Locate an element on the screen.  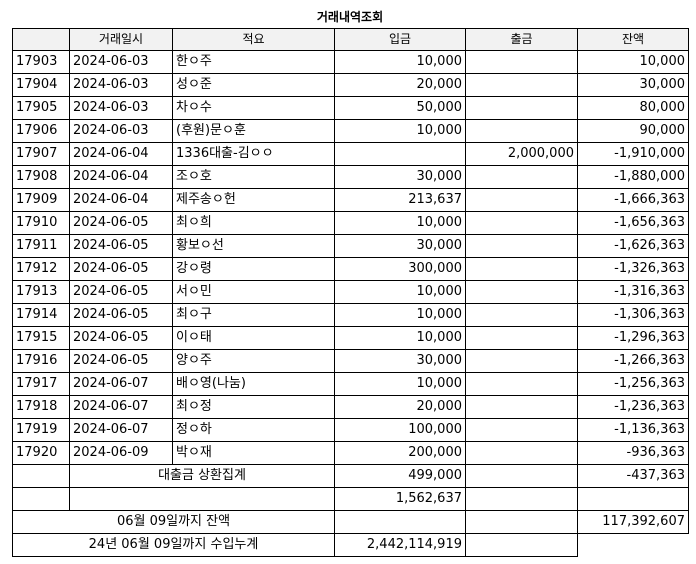
row-balance: -936,363 is located at coordinates (633, 453).